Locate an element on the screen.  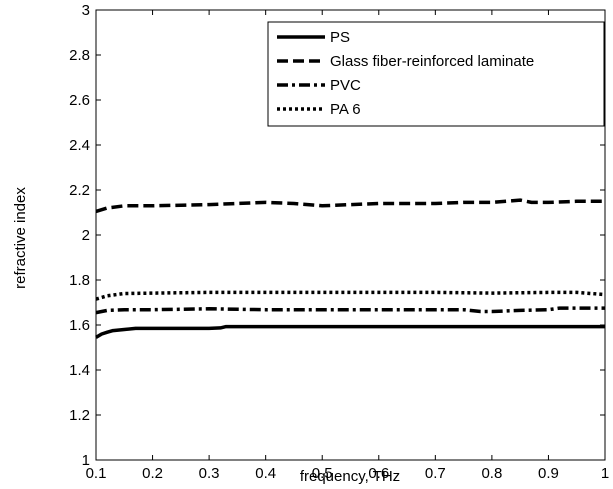
x-tick-label: 0.5 is located at coordinates (322, 473).